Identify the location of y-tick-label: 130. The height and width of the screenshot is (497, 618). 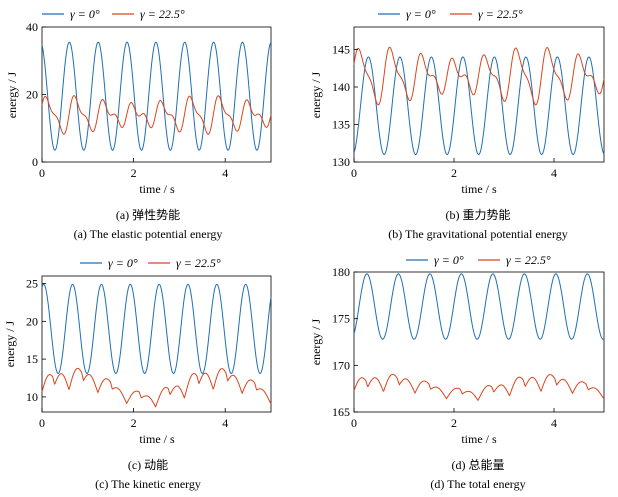
(341, 162).